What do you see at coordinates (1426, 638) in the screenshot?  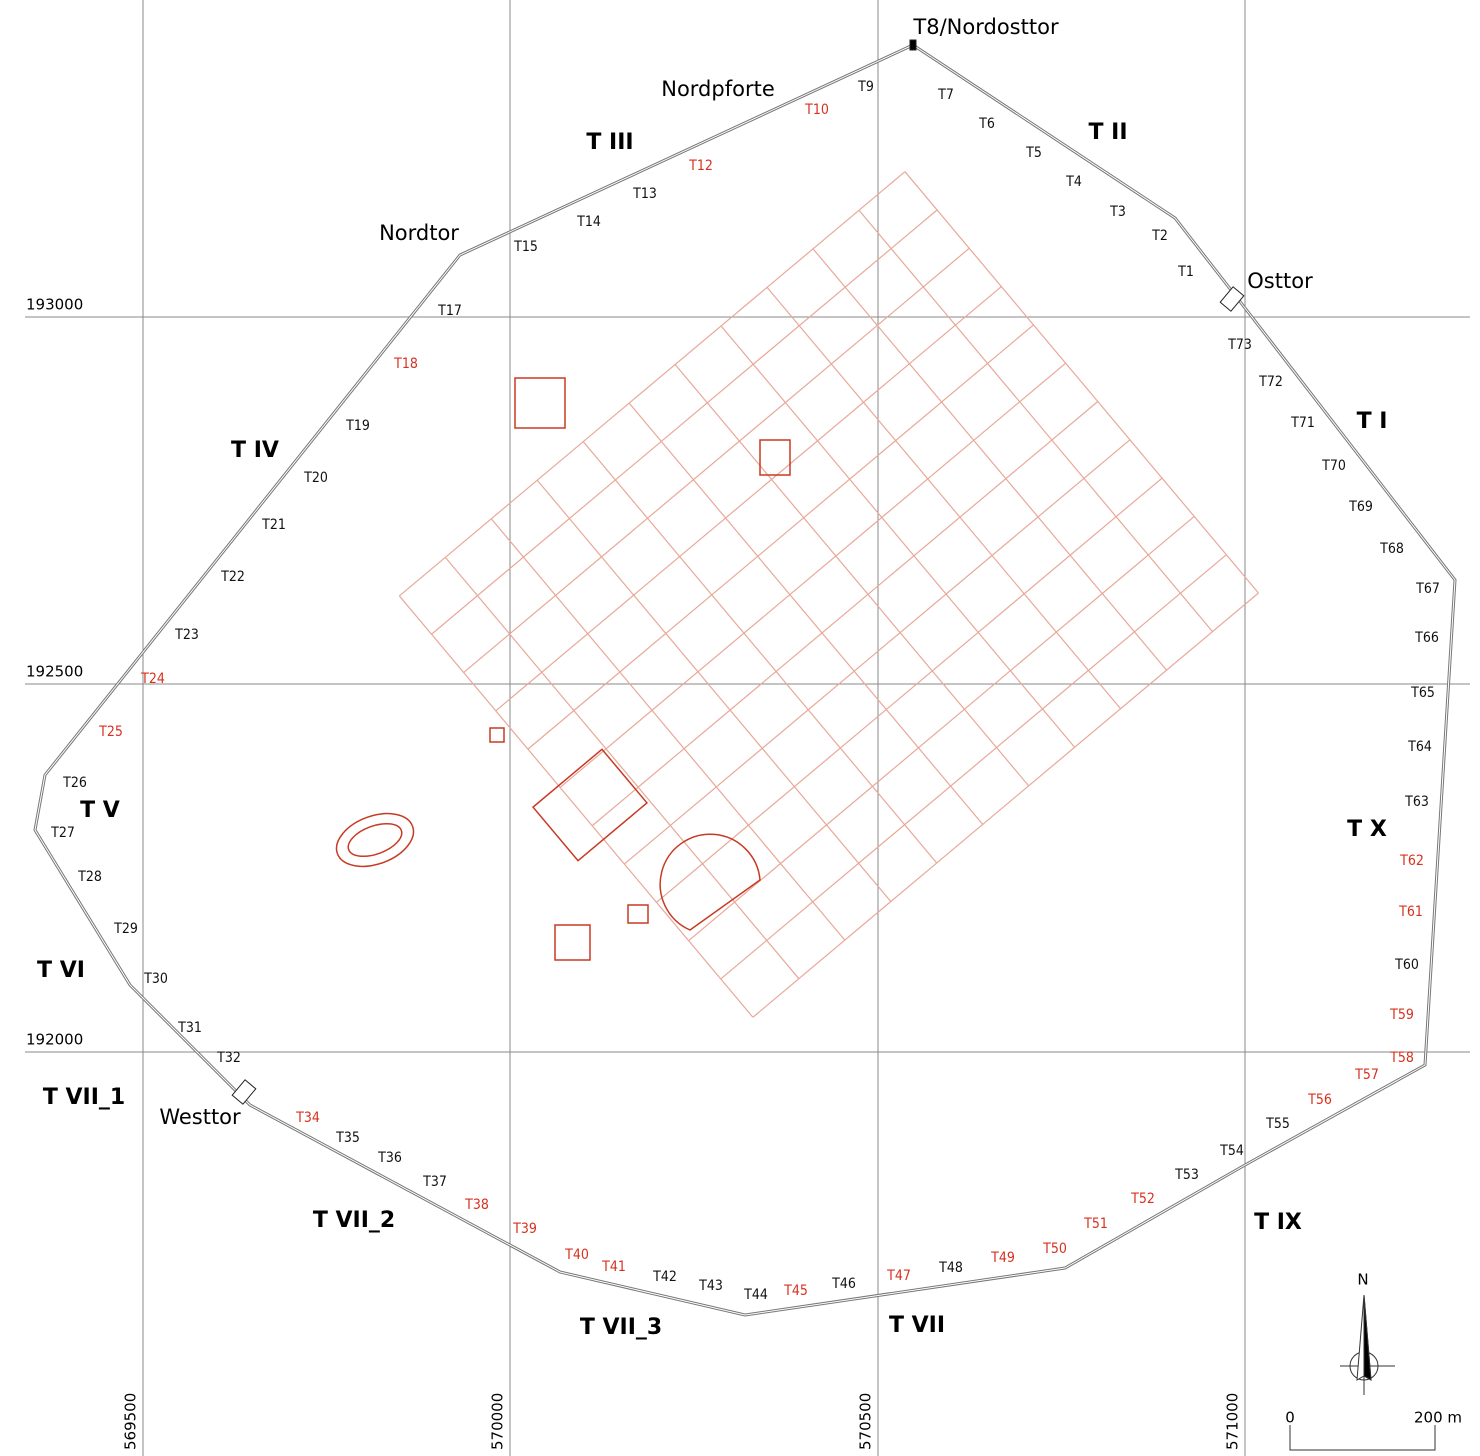 I see `tower-label: T66` at bounding box center [1426, 638].